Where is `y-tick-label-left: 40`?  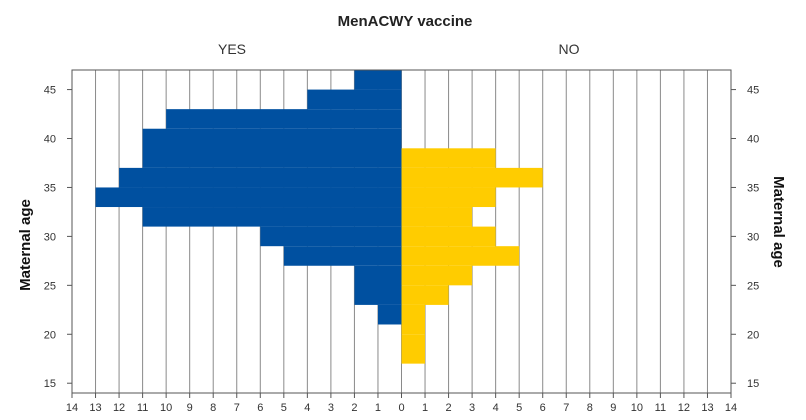 y-tick-label-left: 40 is located at coordinates (50, 140).